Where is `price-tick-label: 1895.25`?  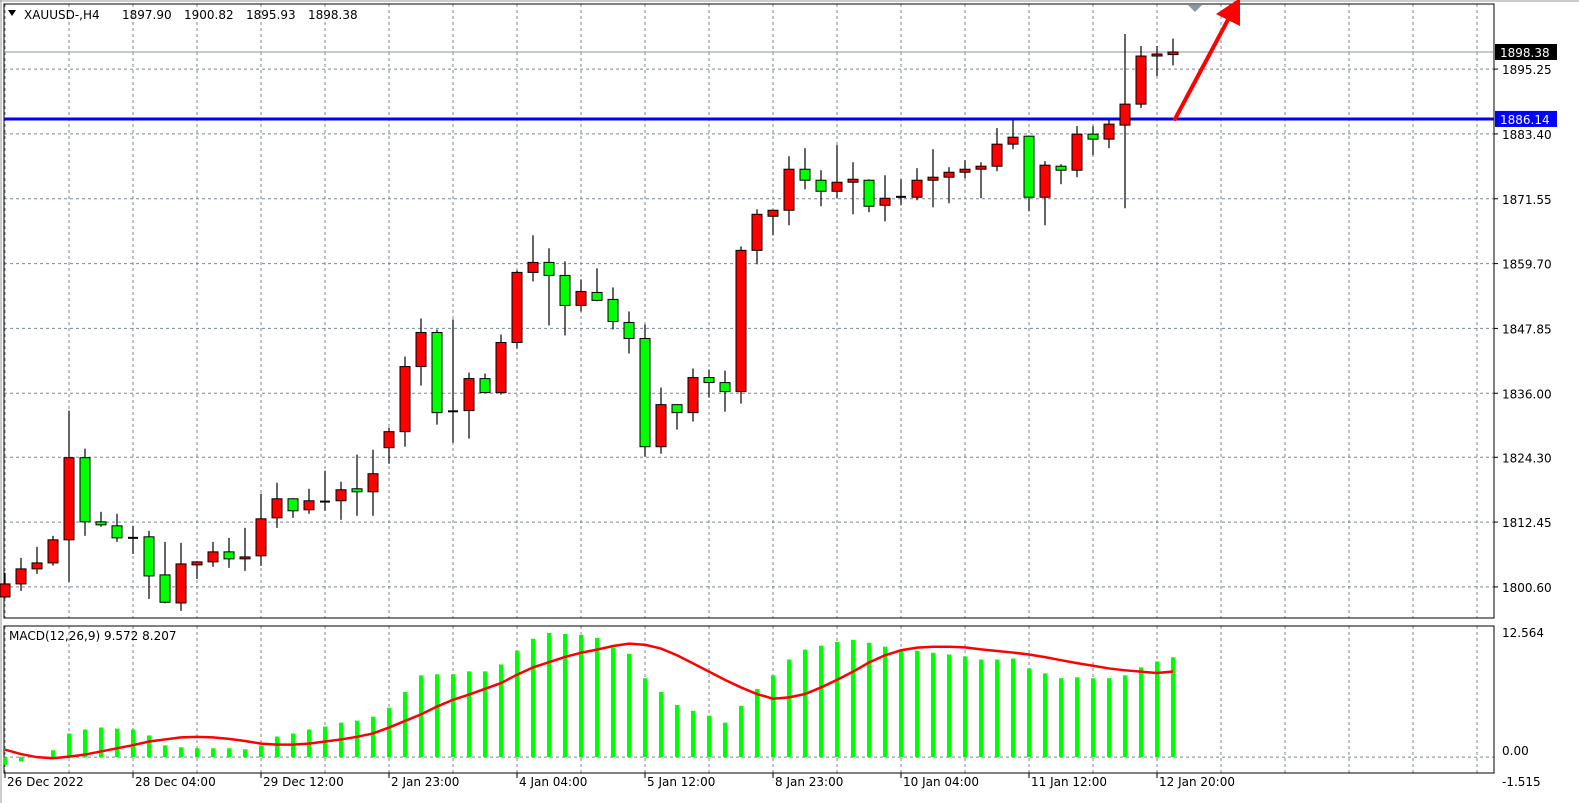
price-tick-label: 1895.25 is located at coordinates (1527, 70).